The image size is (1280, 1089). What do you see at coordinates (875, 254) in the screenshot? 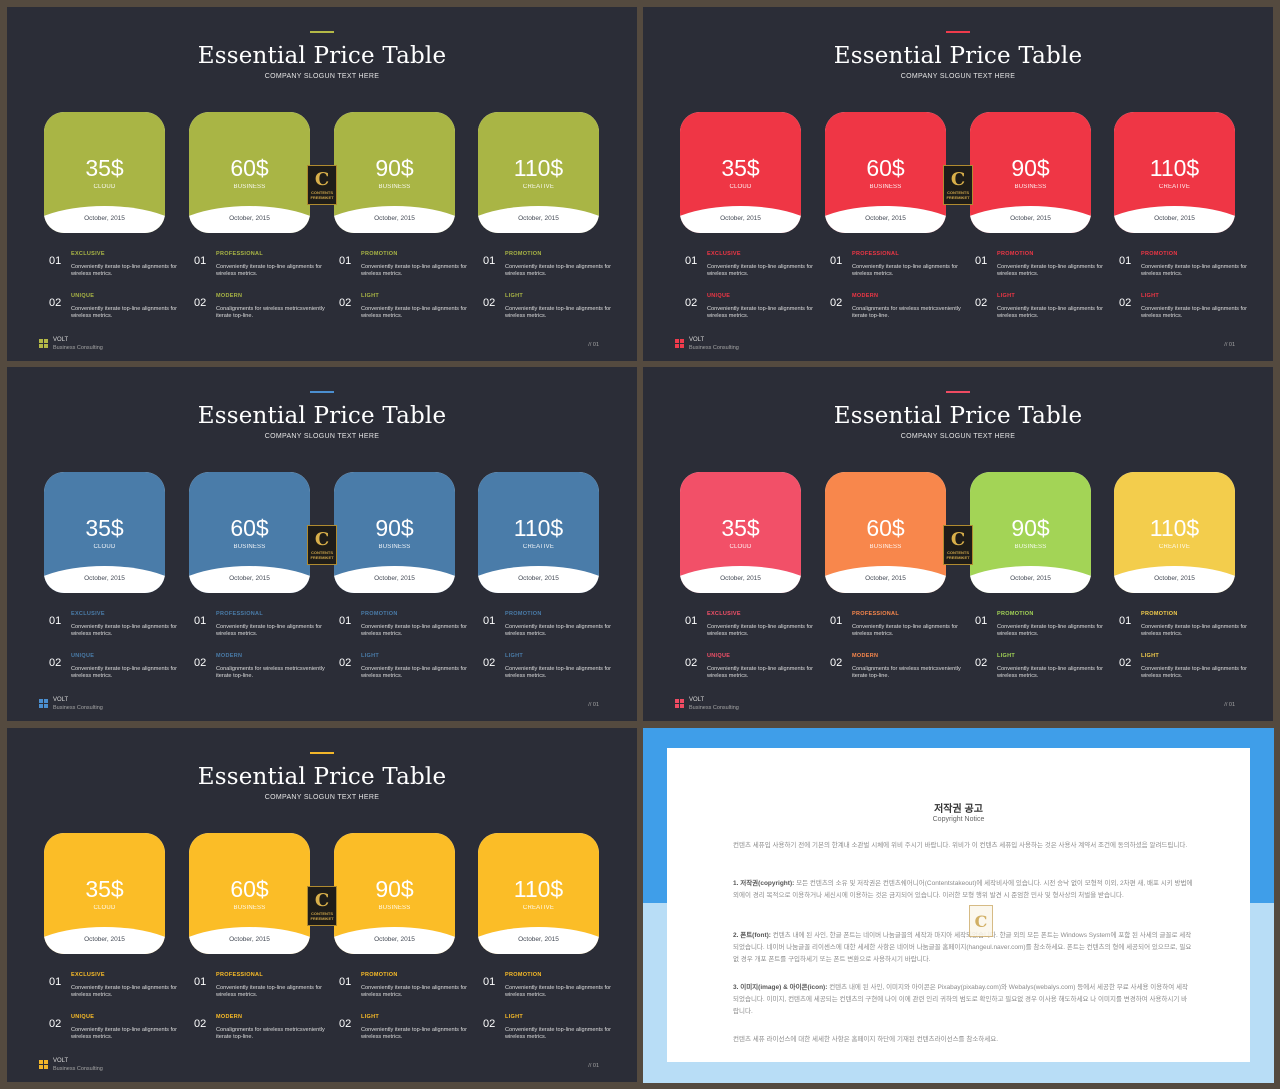
I see `feature-title: PROFESSIONAL` at bounding box center [875, 254].